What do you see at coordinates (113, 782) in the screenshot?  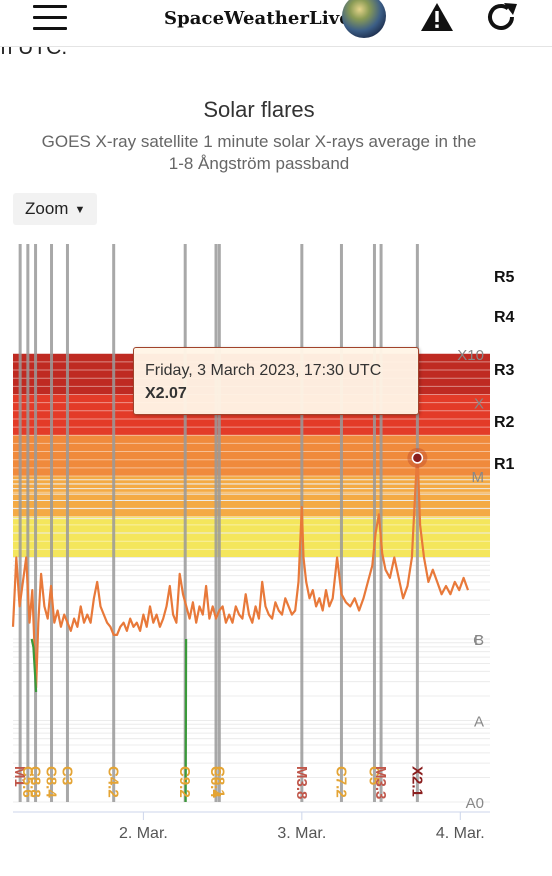 I see `flare-label: C4.2` at bounding box center [113, 782].